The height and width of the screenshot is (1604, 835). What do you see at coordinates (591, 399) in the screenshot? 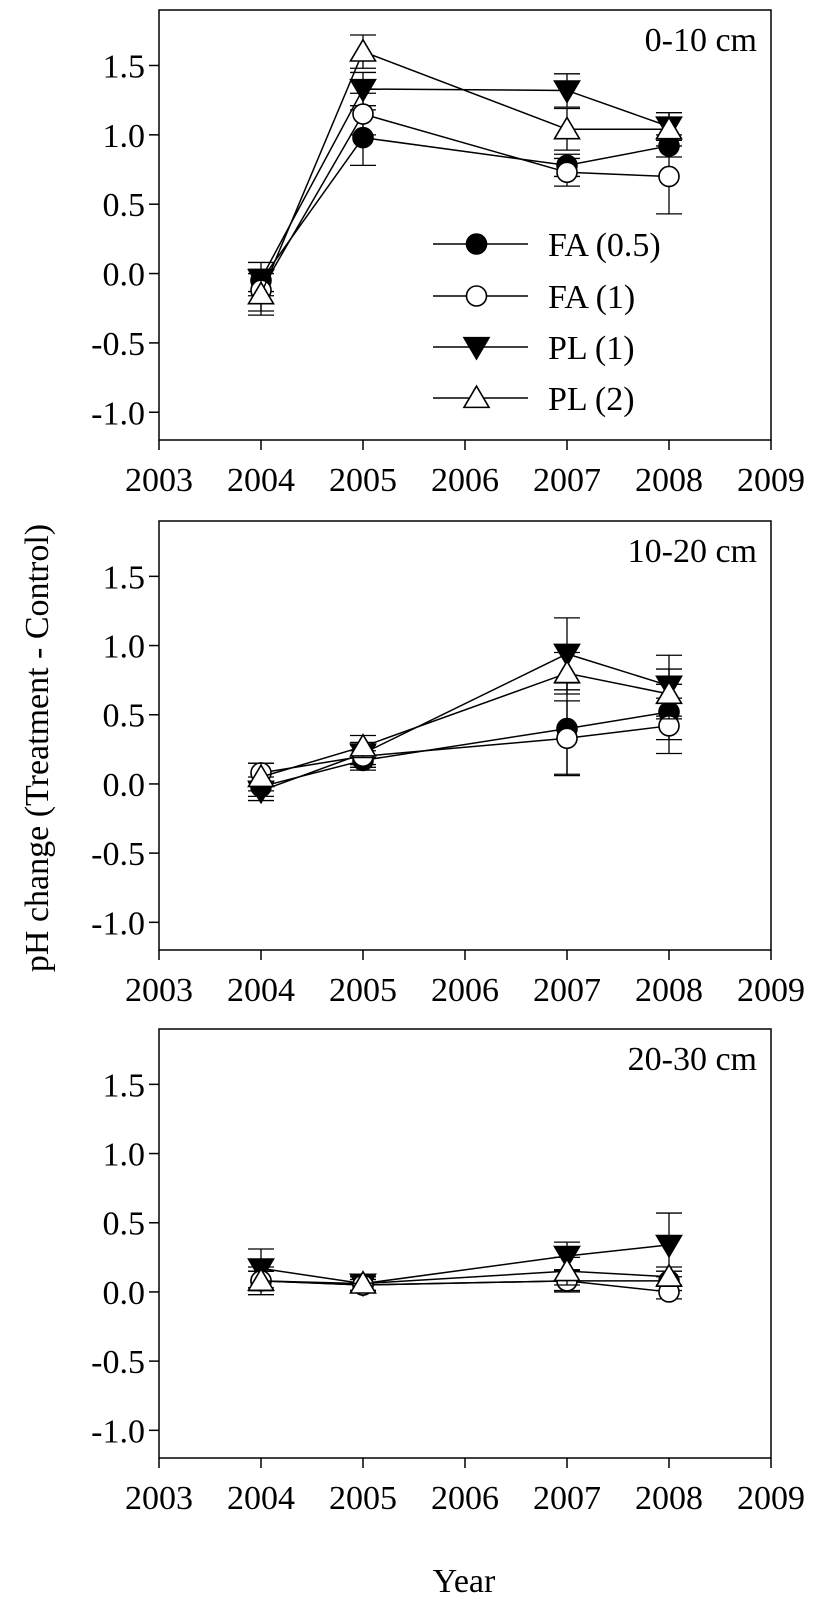
I see `legend-entry: PL (2)` at bounding box center [591, 399].